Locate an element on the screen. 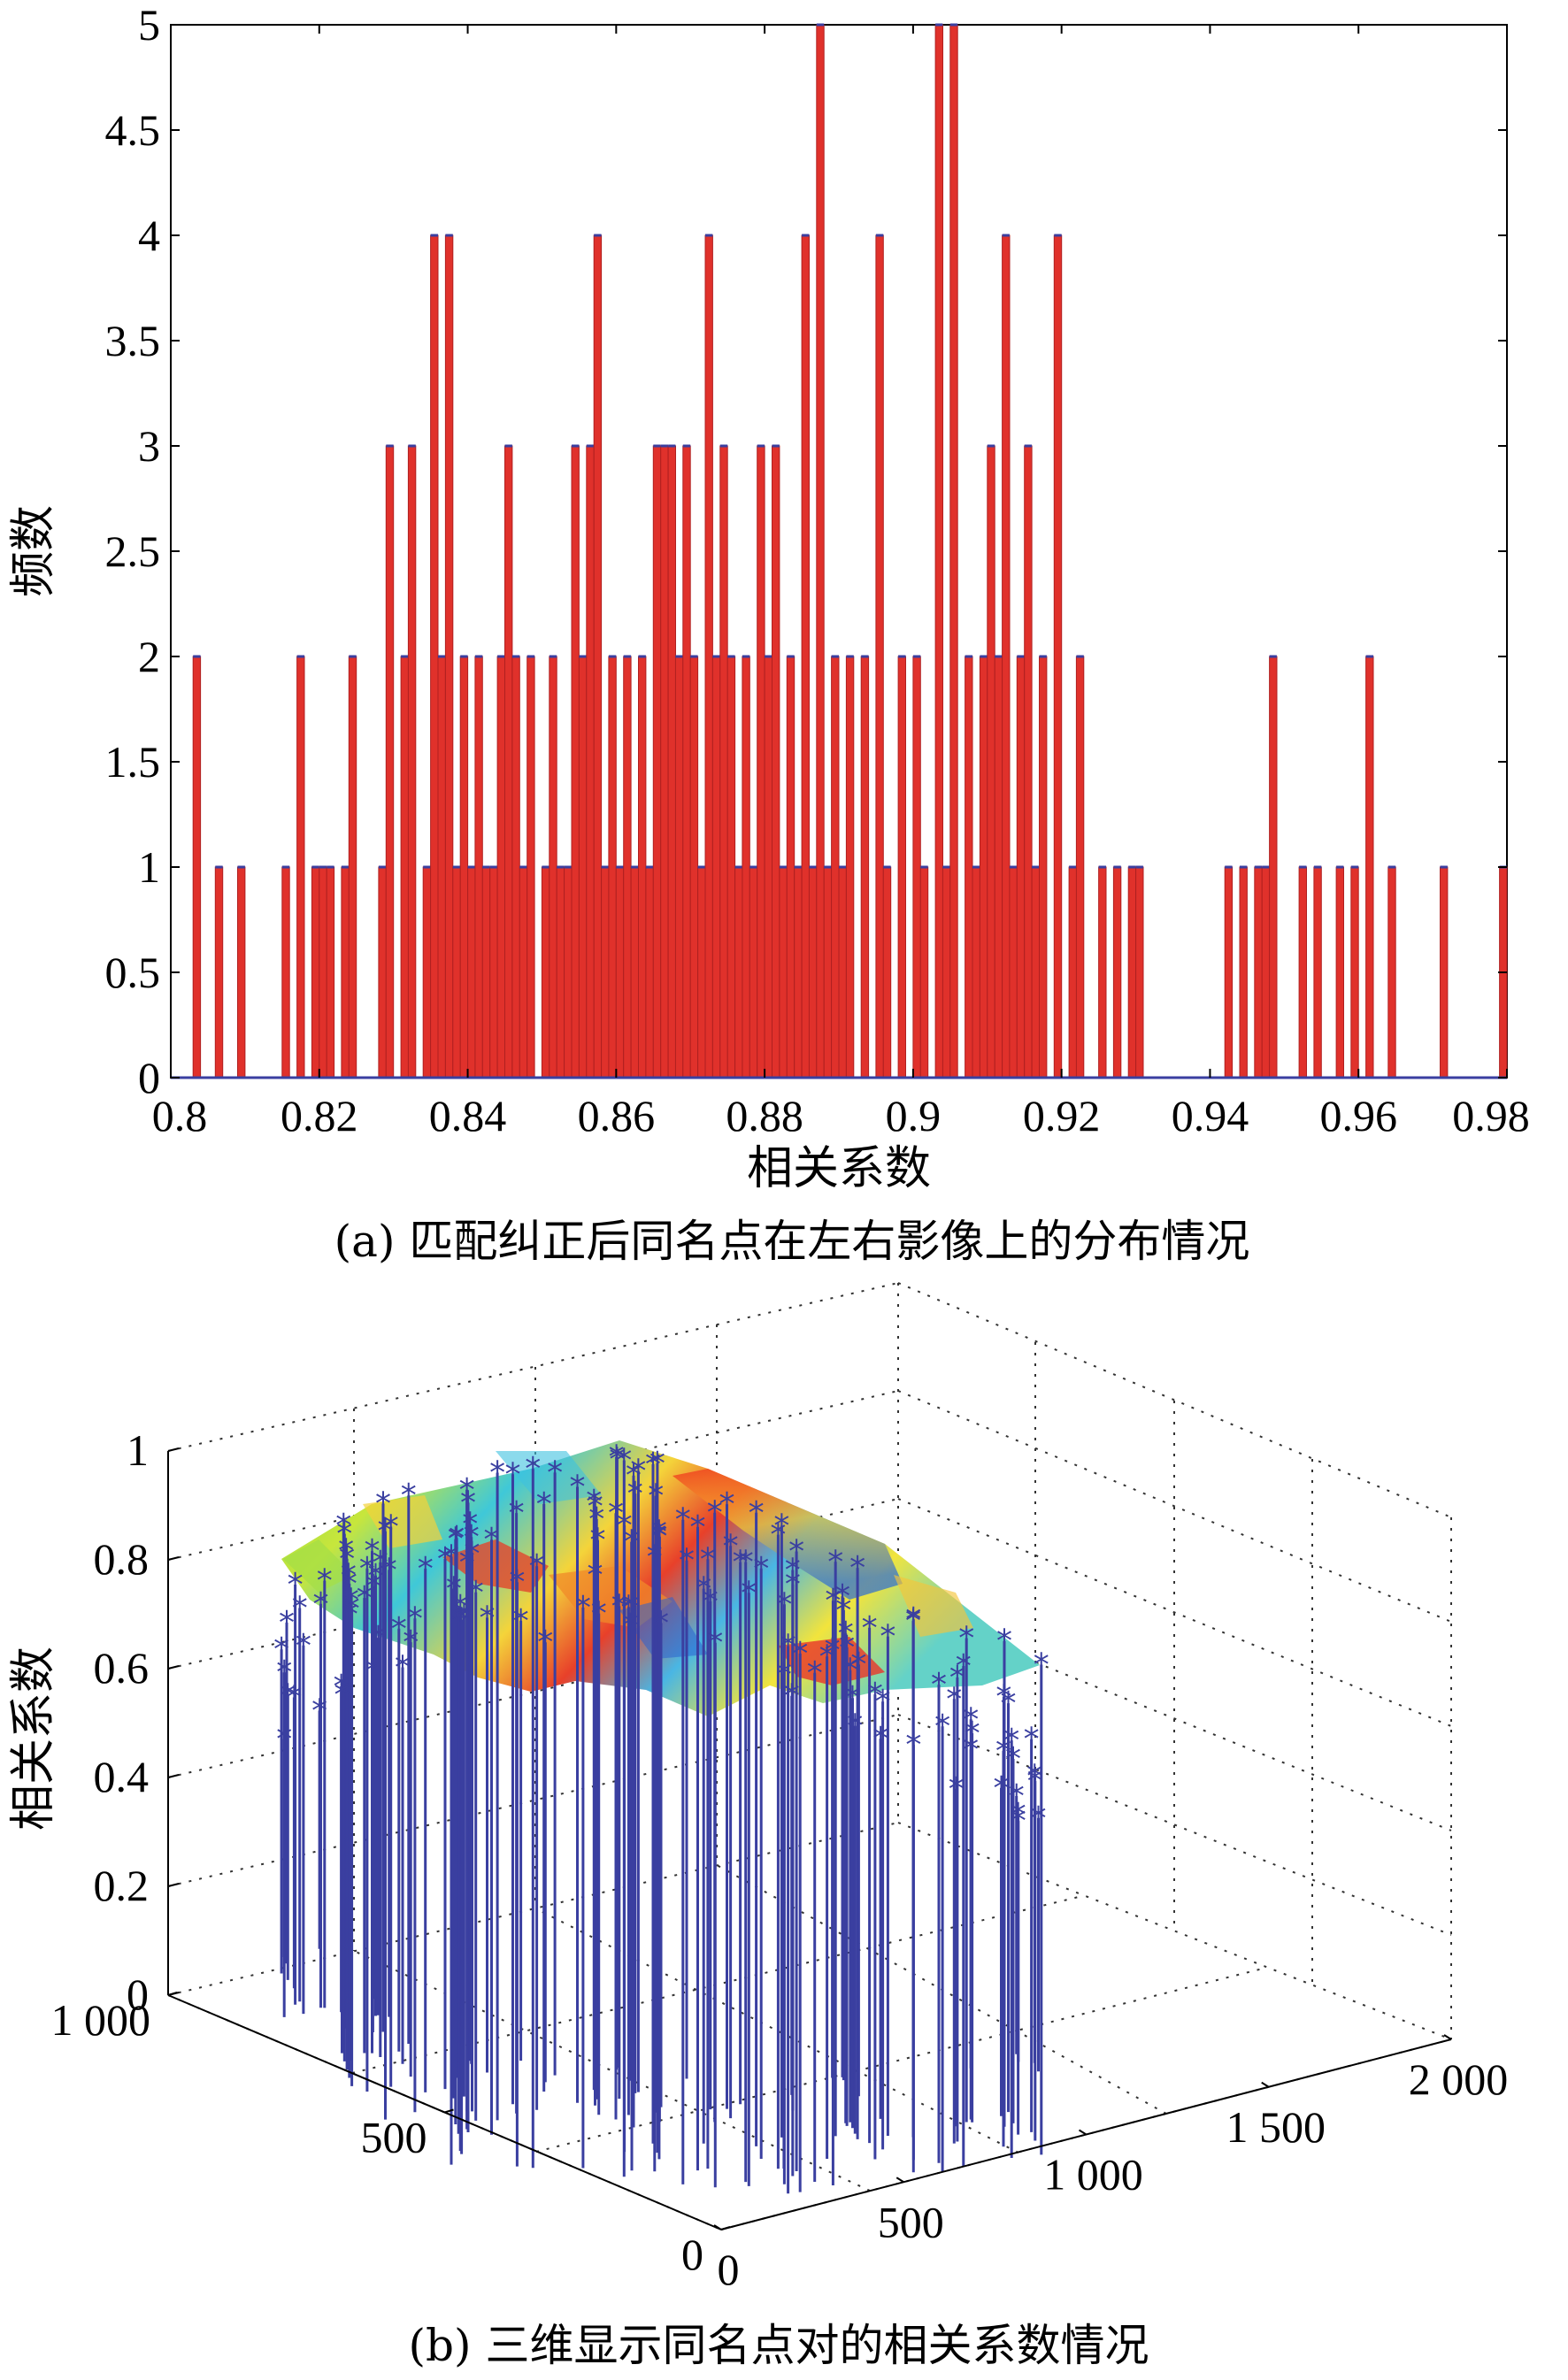  x-tick-label: 0.98 is located at coordinates (1491, 1115).